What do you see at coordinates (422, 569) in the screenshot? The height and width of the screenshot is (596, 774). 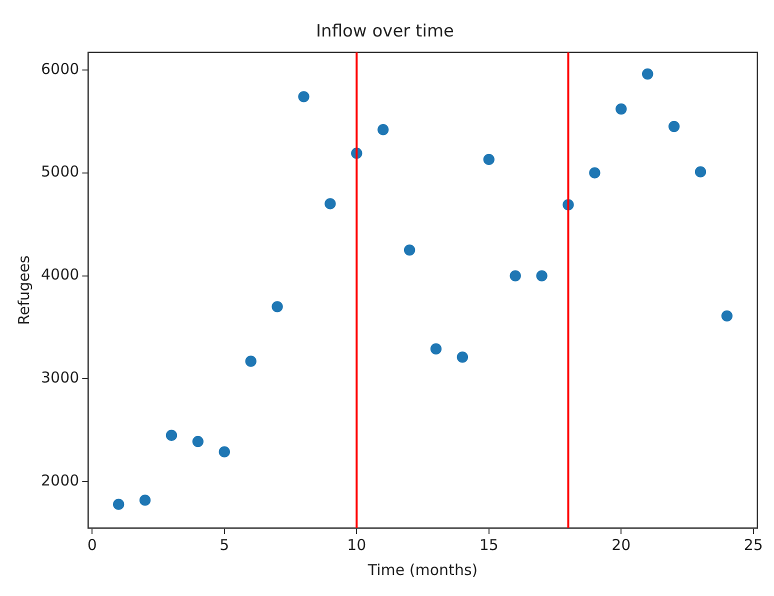 I see `x-axis-title: Time (months)` at bounding box center [422, 569].